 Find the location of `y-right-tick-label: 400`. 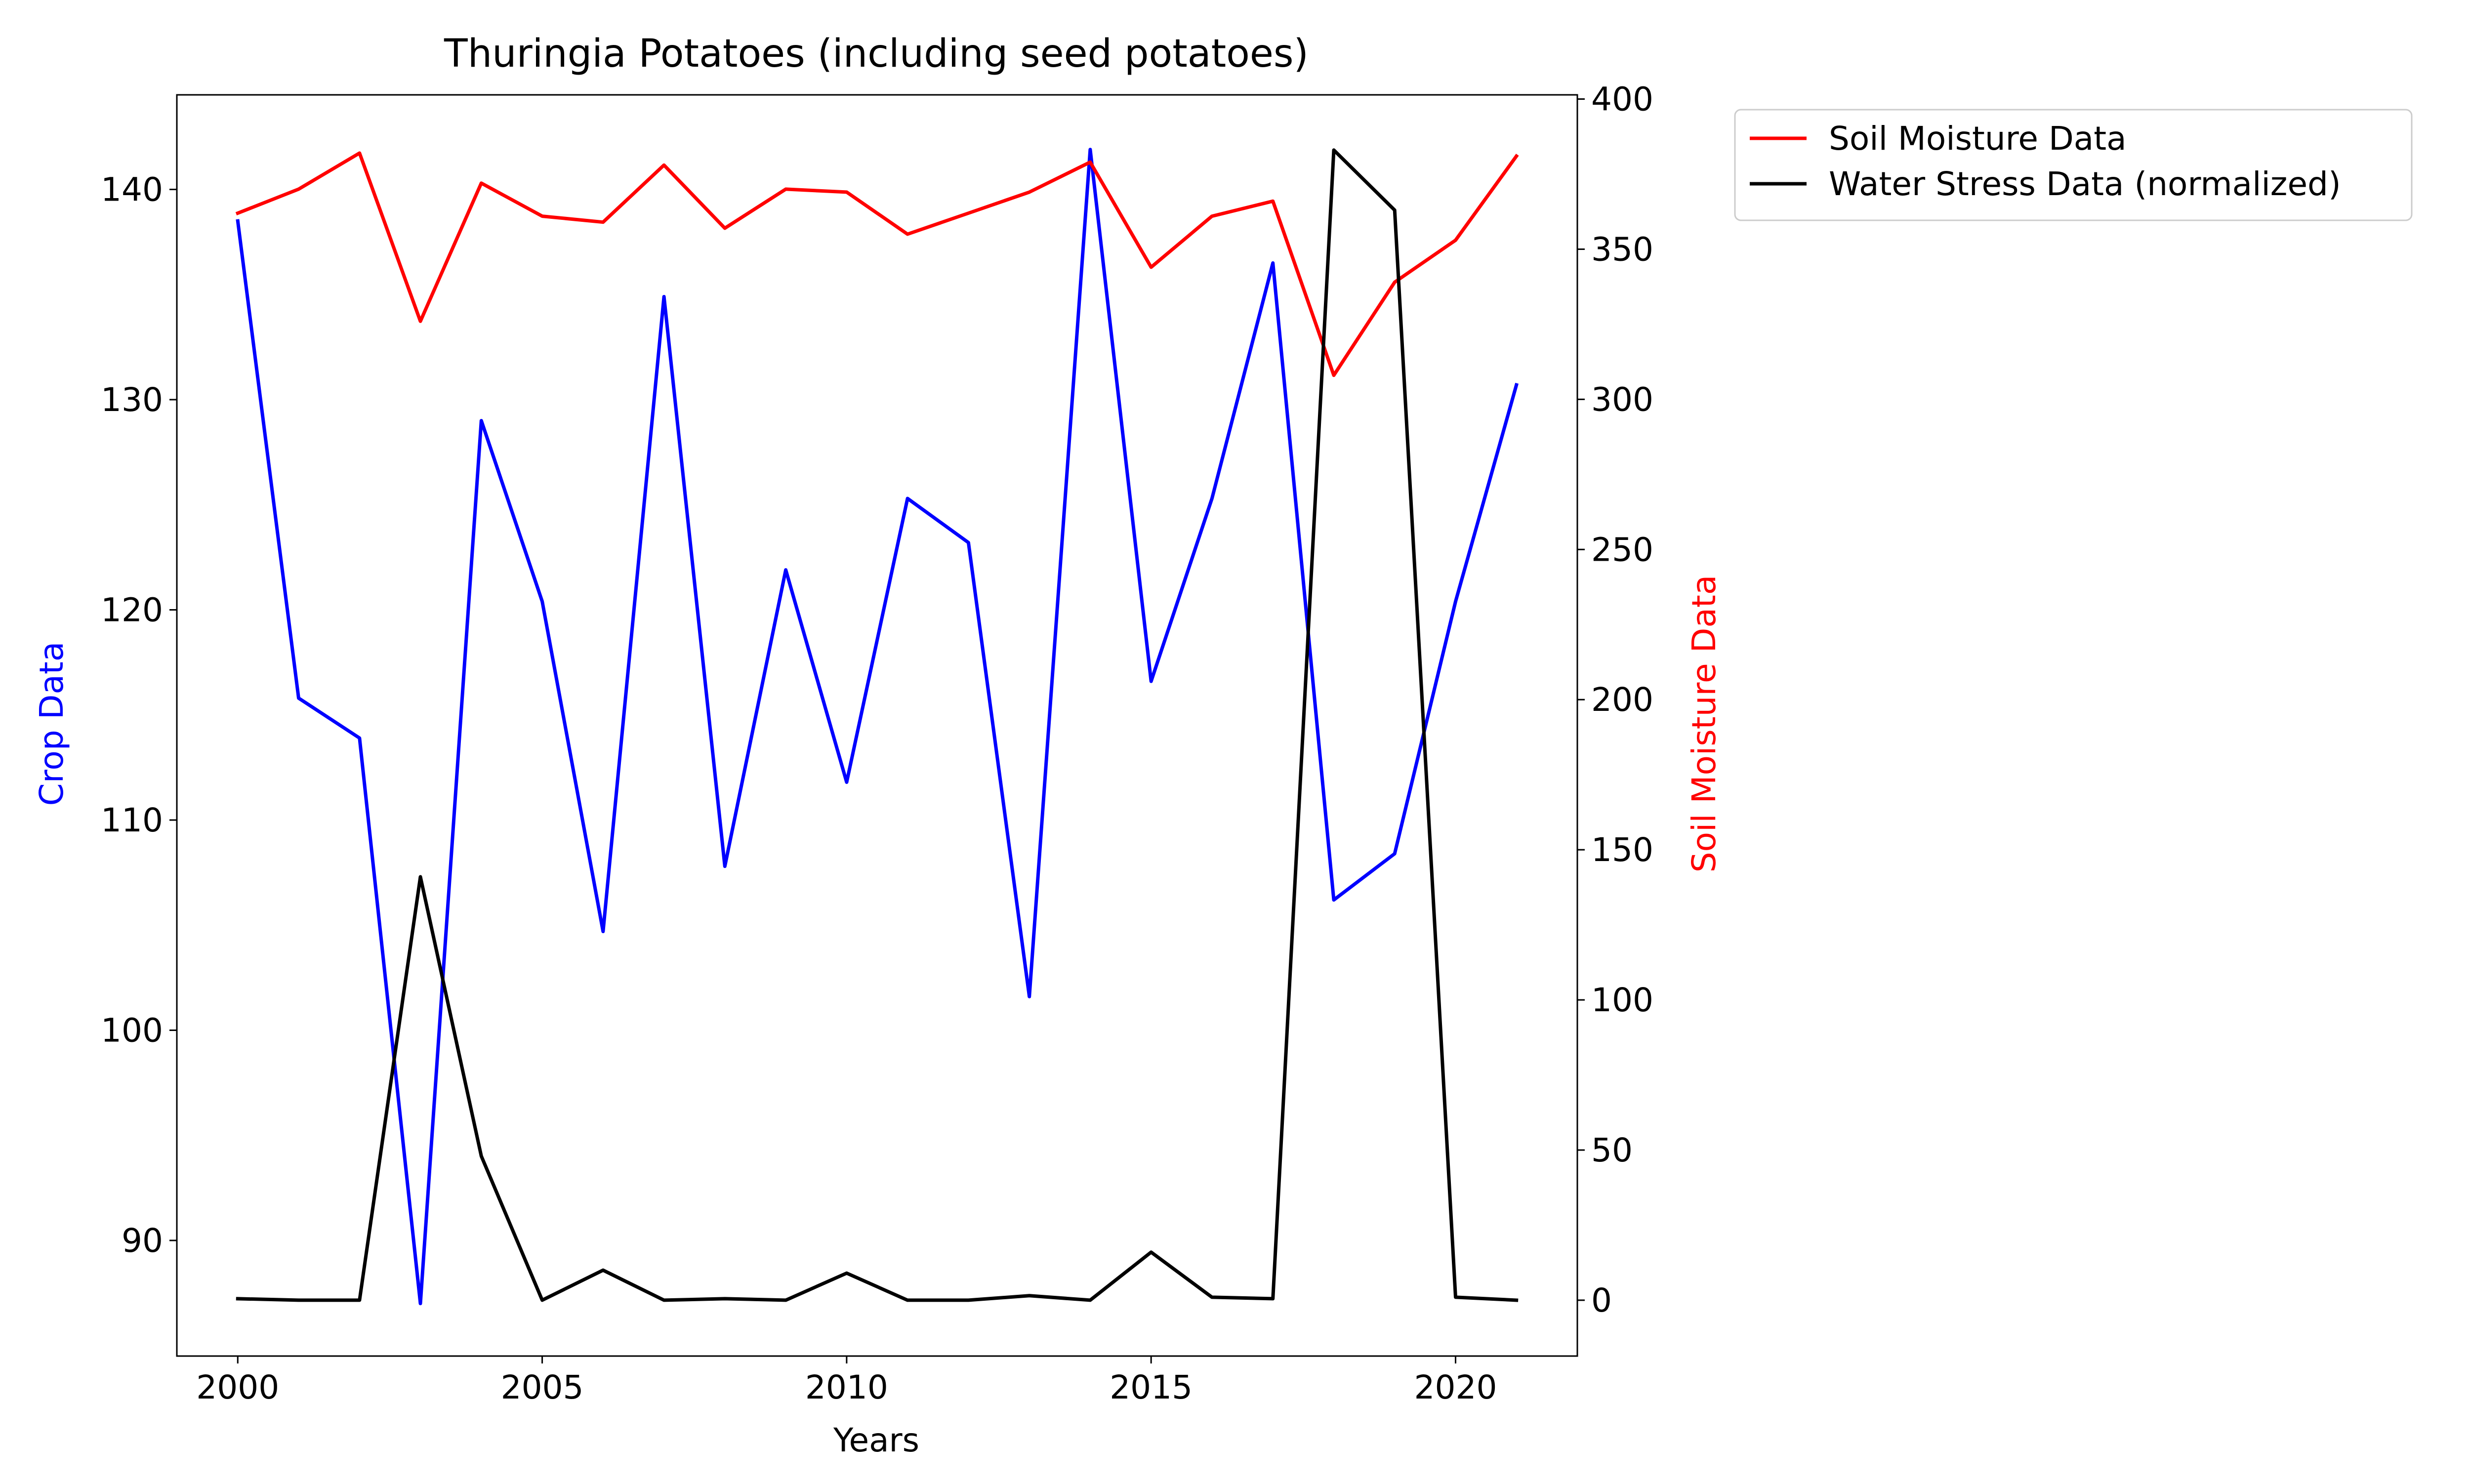

y-right-tick-label: 400 is located at coordinates (1622, 100).